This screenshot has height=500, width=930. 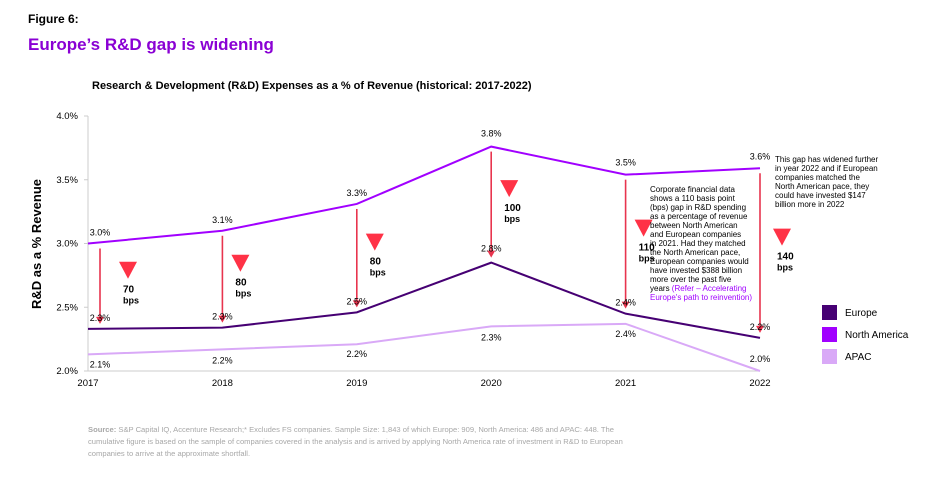 What do you see at coordinates (694, 225) in the screenshot?
I see `annotation-2021-line: between North American` at bounding box center [694, 225].